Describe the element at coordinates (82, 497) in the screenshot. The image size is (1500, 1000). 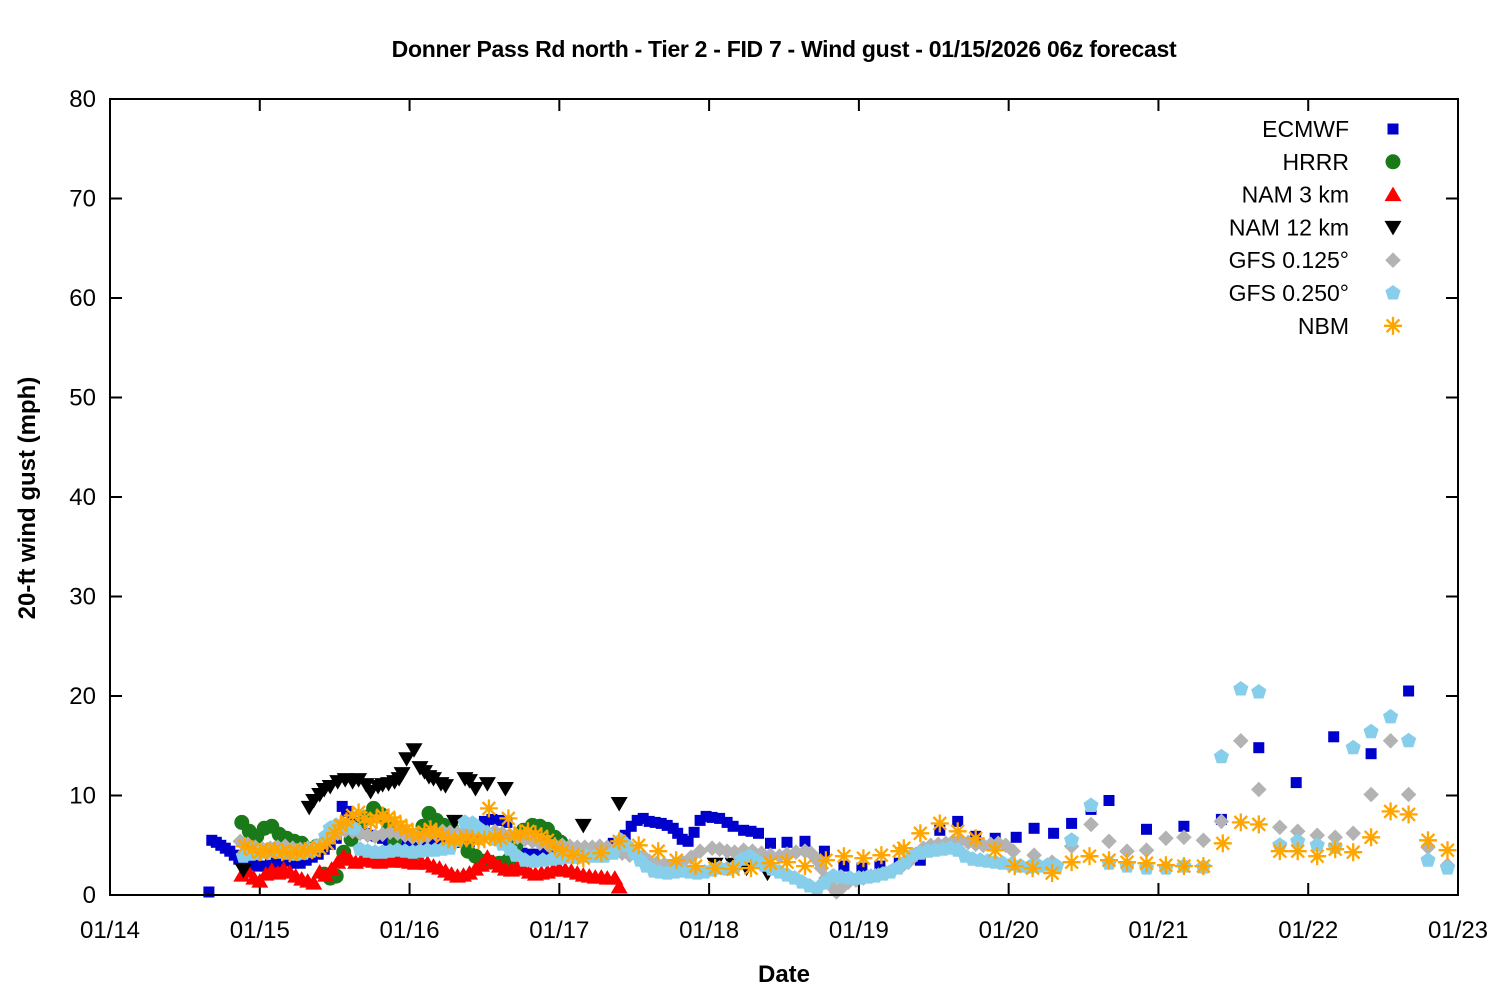
I see `y-tick-label: 40` at that location.